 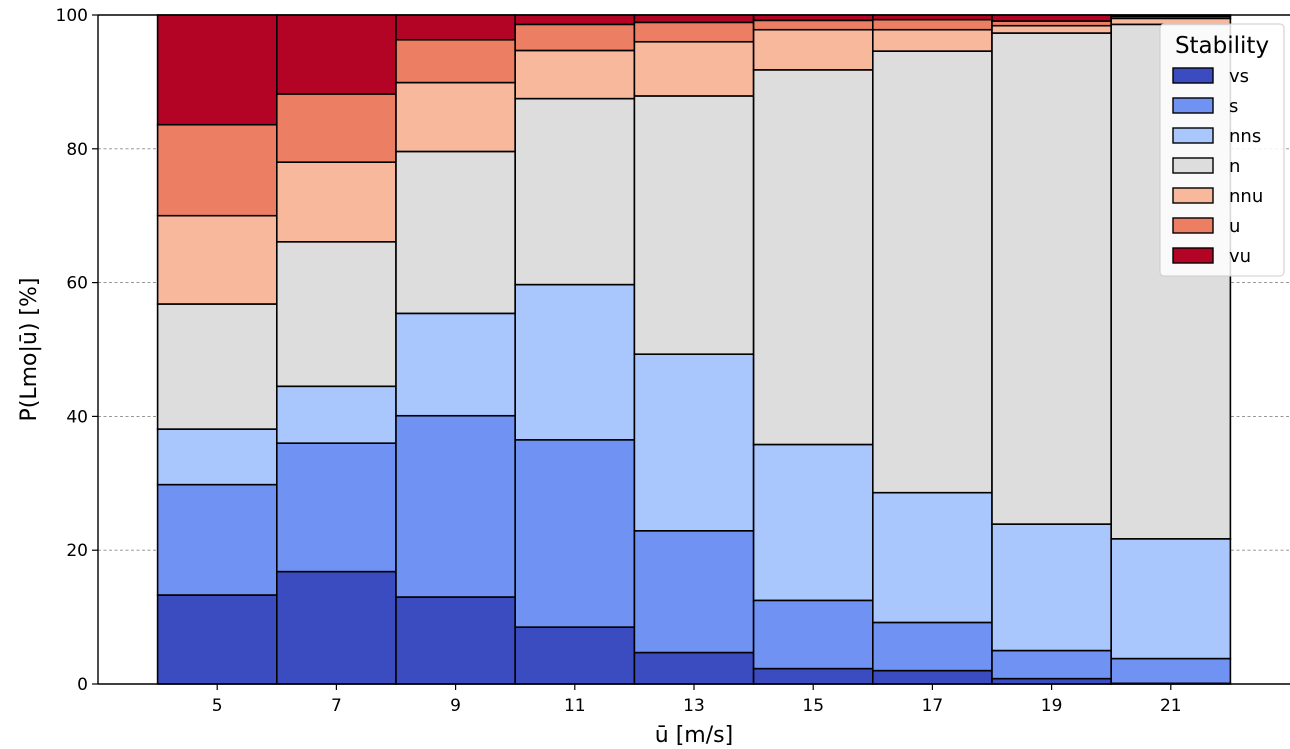 I want to click on x-tick-label-11: 11, so click(x=575, y=706).